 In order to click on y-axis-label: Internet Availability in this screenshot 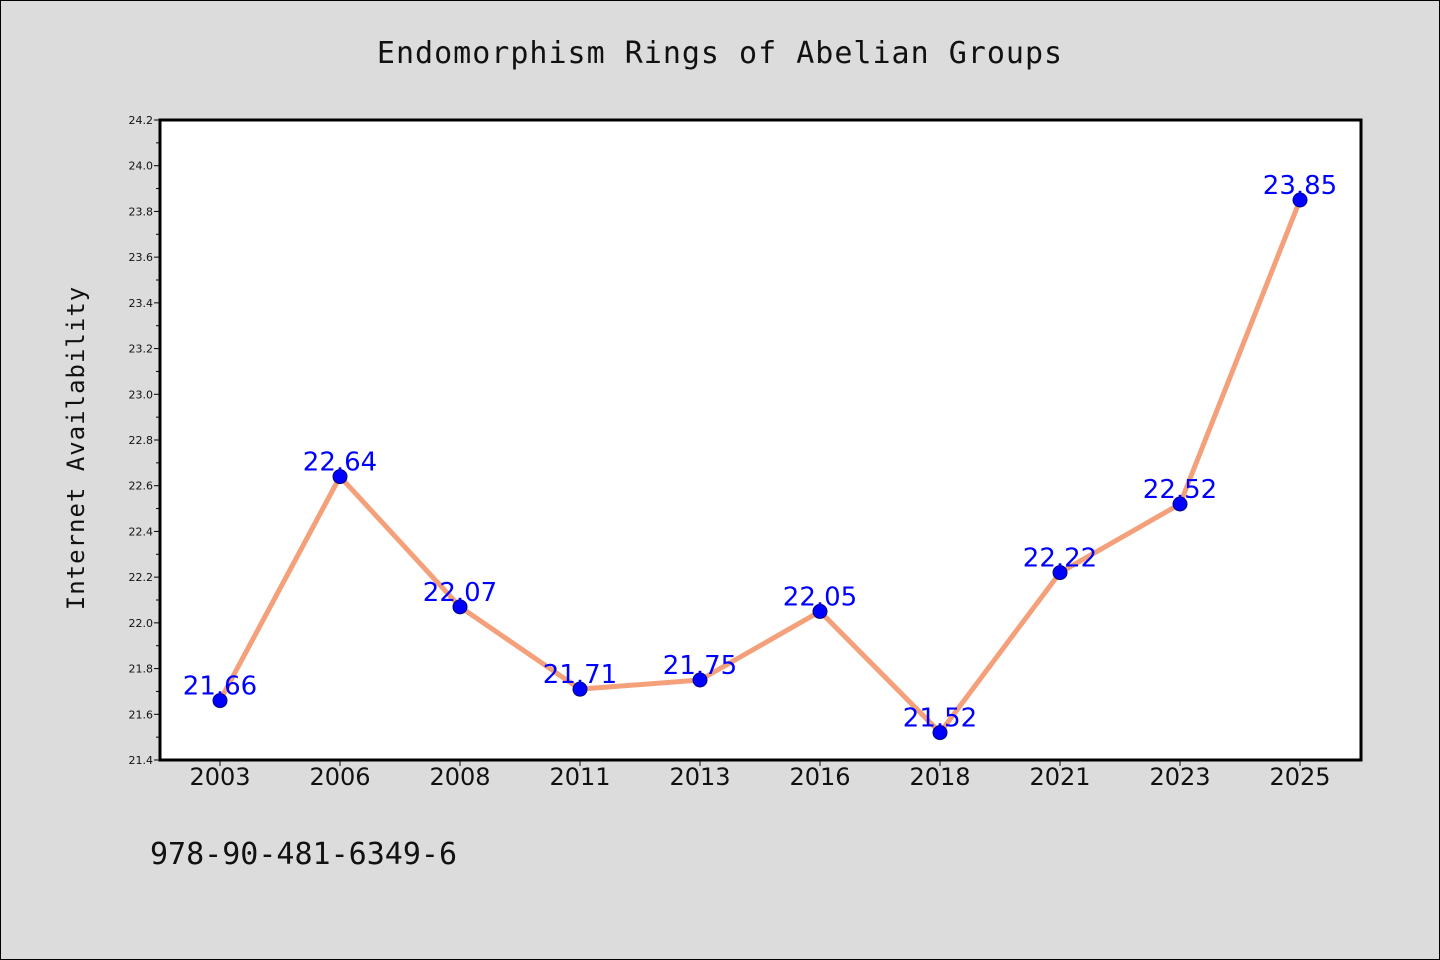, I will do `click(76, 448)`.